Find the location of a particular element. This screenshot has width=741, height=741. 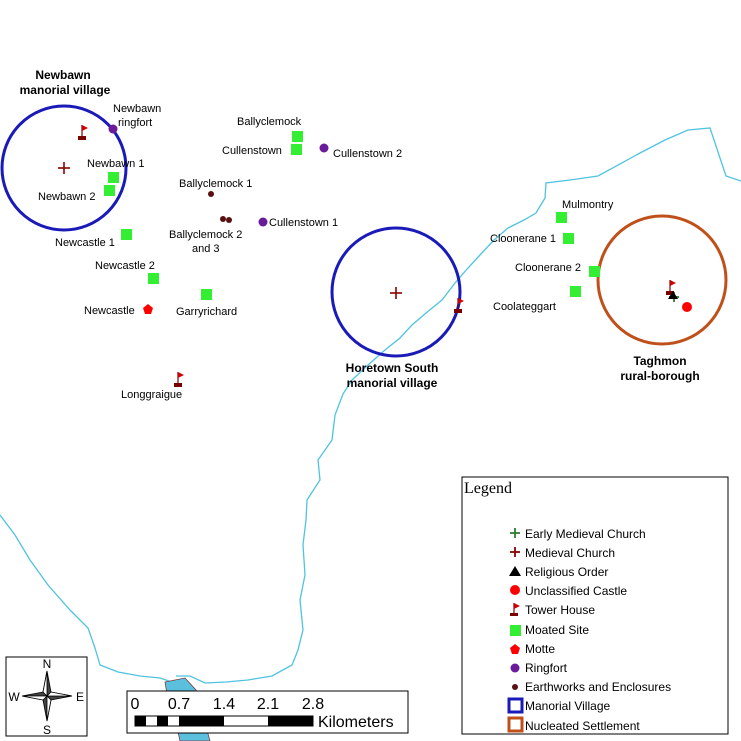

scale-bar: 0 0.7 1.4 2.1 2.8 Kilometers is located at coordinates (267, 712).